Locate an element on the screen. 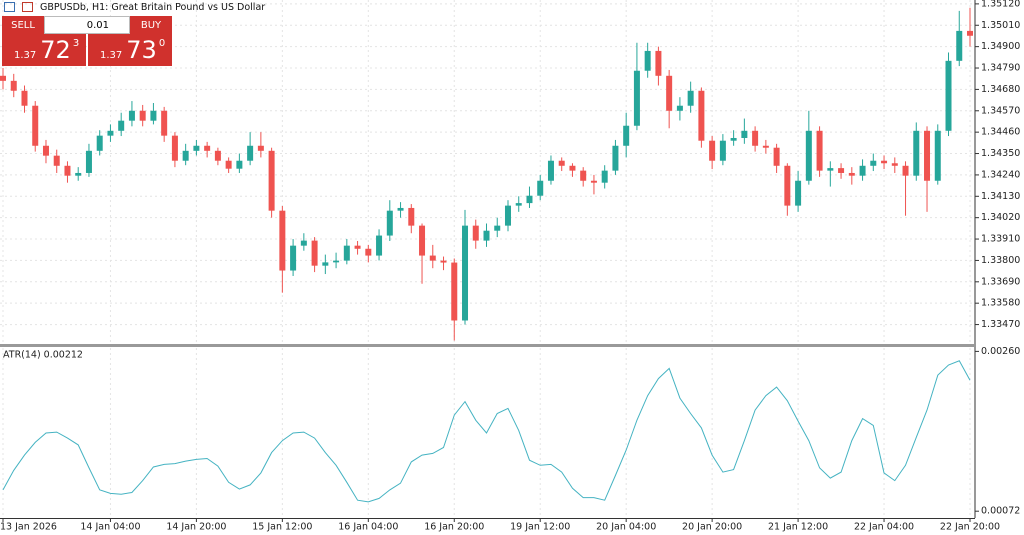  indicator-title: ATR(14) 0.00212 is located at coordinates (43, 355).